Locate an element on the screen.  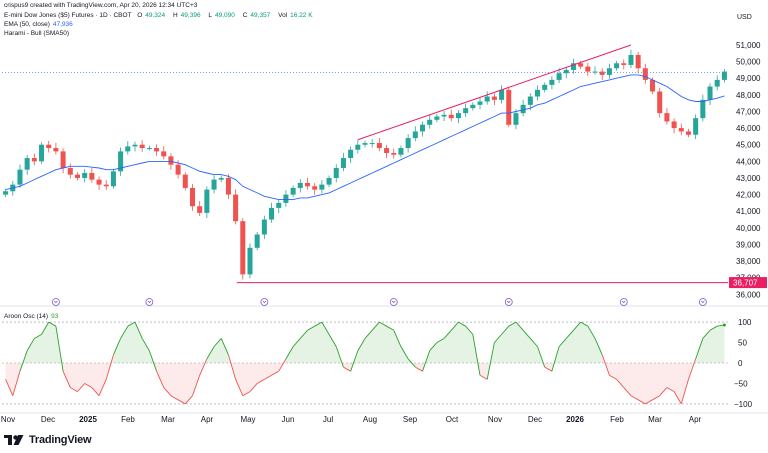
price-tick: 42,000 is located at coordinates (748, 195).